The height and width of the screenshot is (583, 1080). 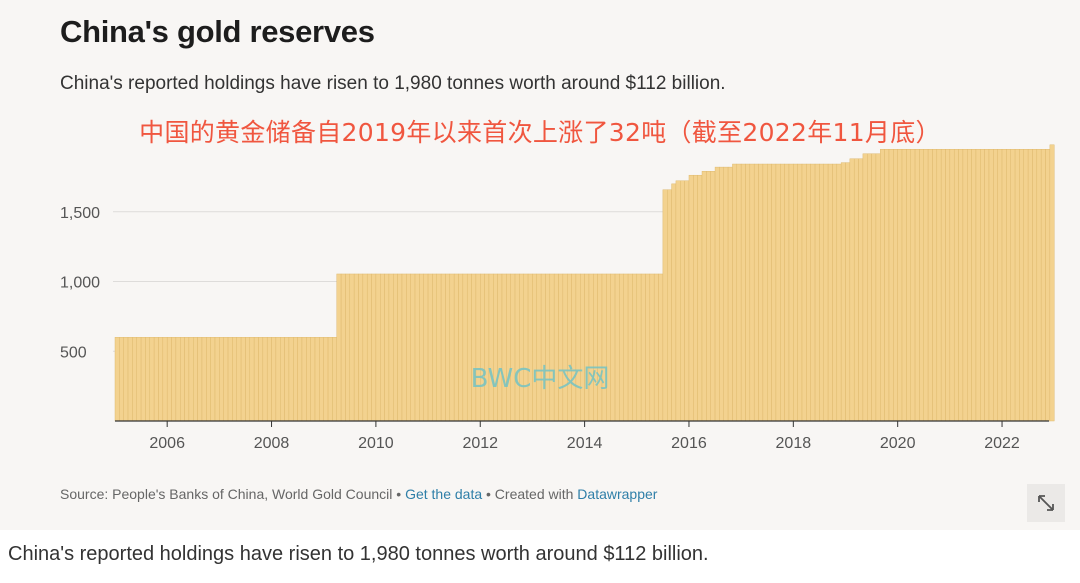 I want to click on x-tick-label: 2006, so click(x=167, y=443).